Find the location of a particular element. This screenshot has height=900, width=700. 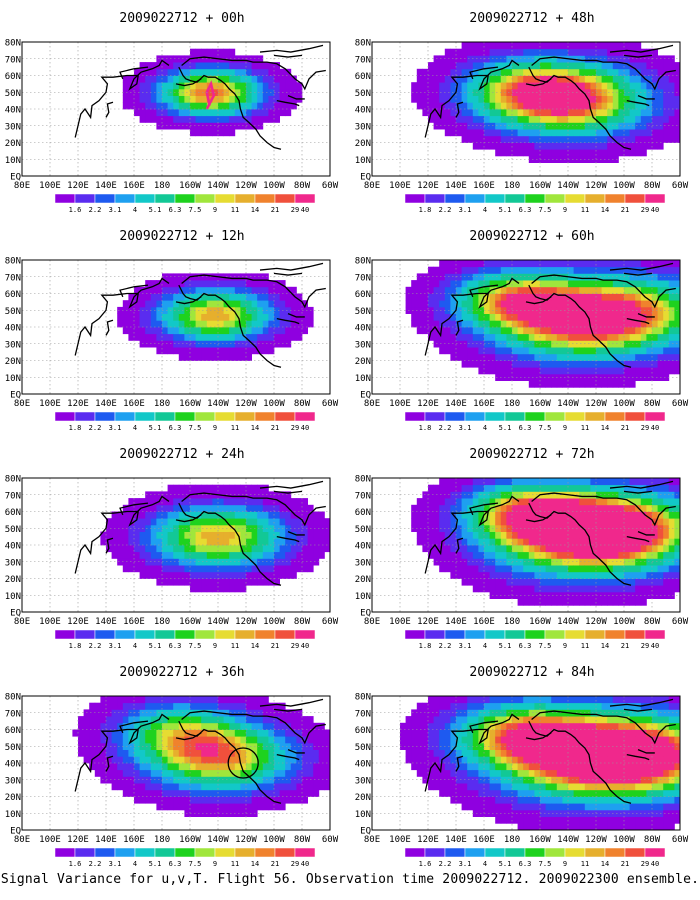

colorbar-label: 3.1 is located at coordinates (465, 210).